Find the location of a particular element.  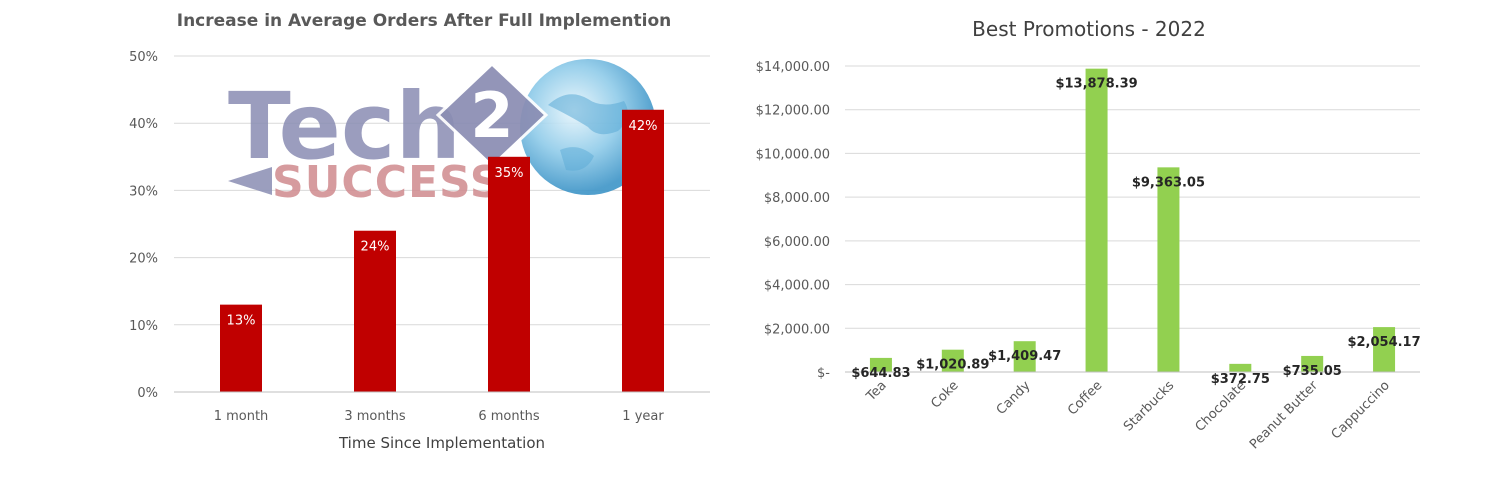

chart2-data-label: $2,054.17 is located at coordinates (1383, 342).